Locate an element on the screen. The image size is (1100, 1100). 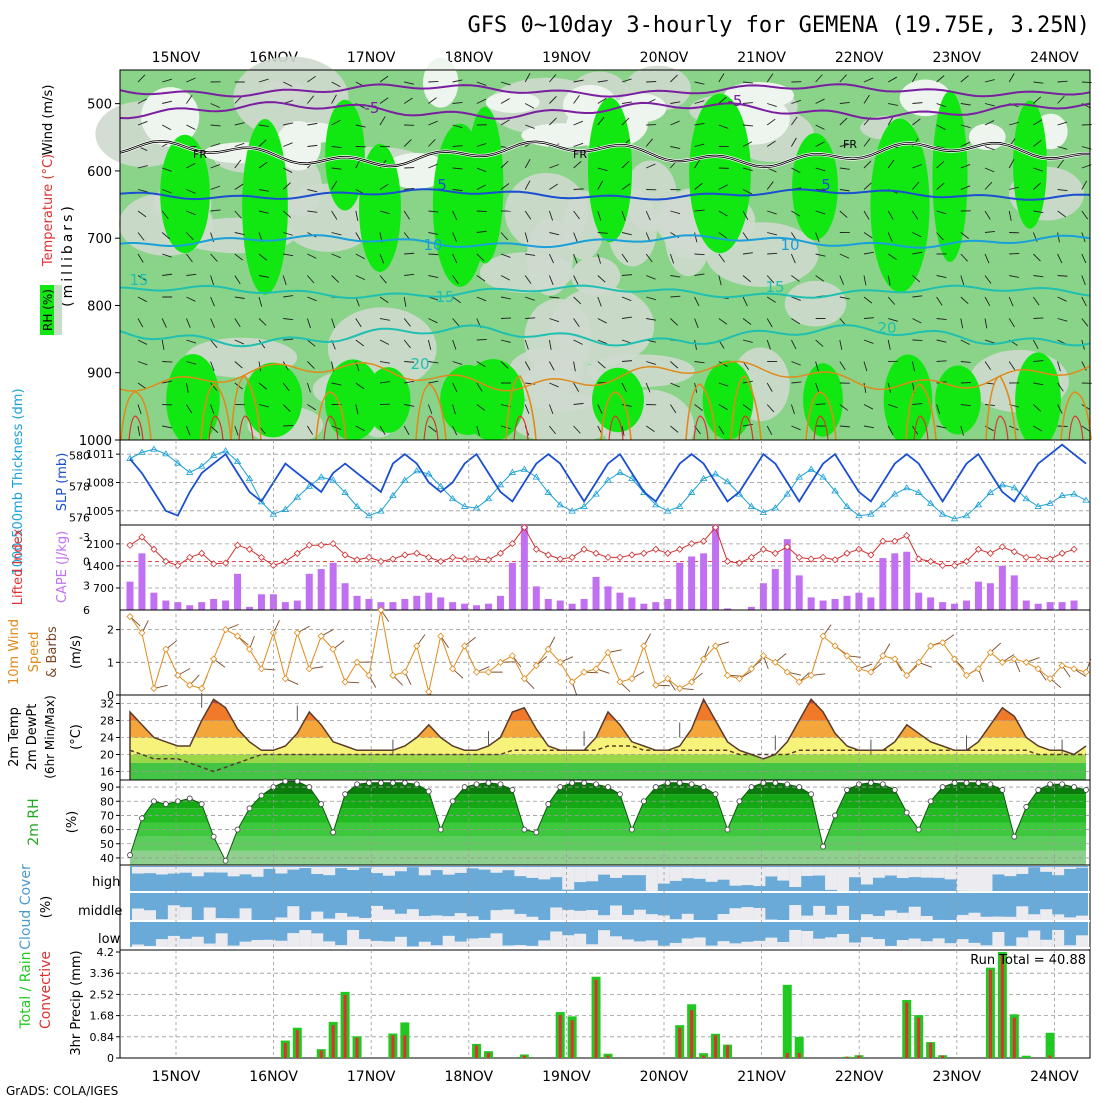
rh2m-unit: (%) is located at coordinates (72, 822).